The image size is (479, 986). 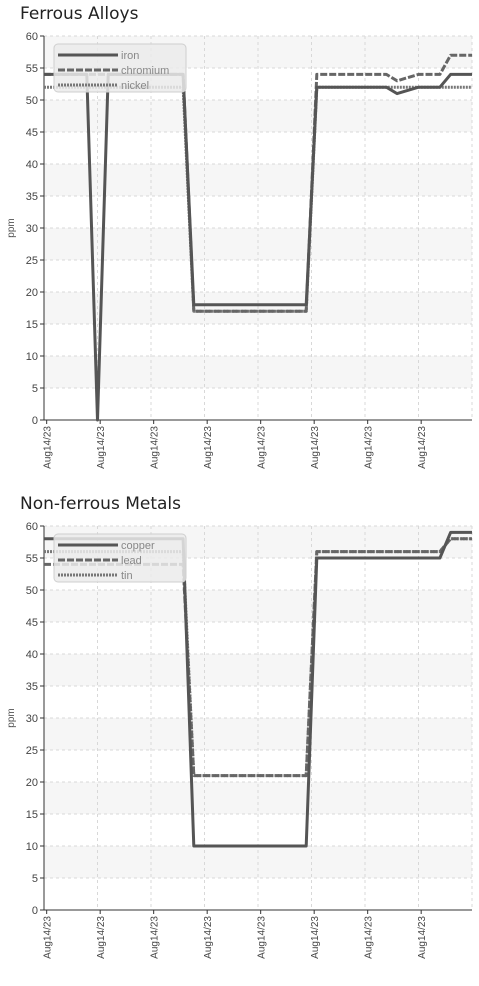 I want to click on legend-label-tin: tin, so click(x=127, y=576).